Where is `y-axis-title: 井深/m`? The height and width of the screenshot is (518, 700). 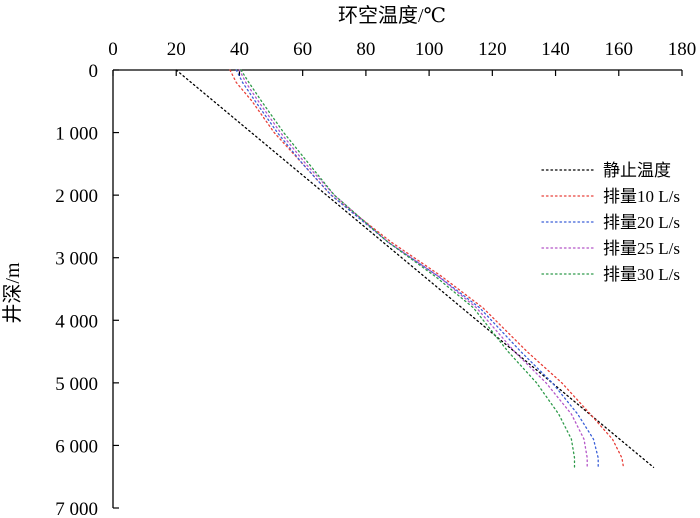 y-axis-title: 井深/m is located at coordinates (12, 293).